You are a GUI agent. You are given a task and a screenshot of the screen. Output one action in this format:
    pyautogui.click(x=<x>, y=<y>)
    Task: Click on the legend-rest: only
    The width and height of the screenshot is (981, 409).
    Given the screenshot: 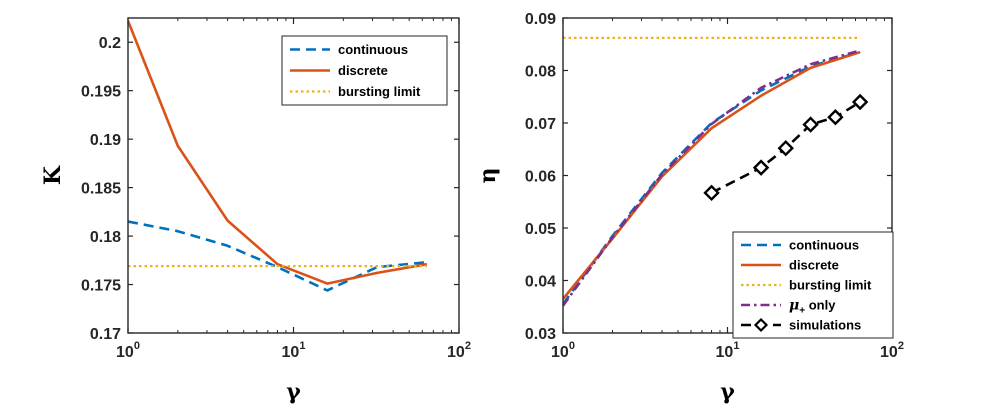 What is the action you would take?
    pyautogui.click(x=820, y=305)
    